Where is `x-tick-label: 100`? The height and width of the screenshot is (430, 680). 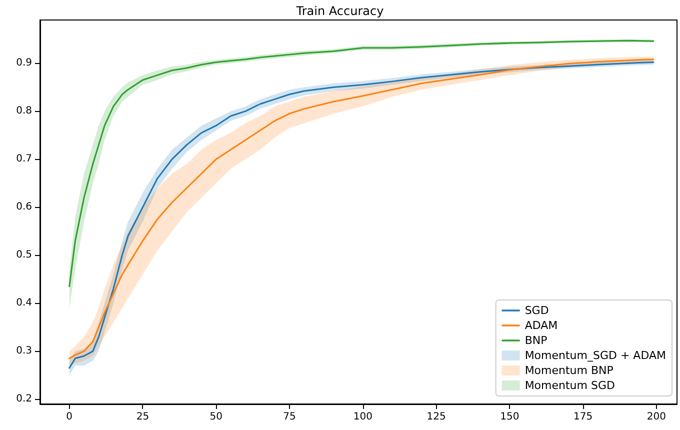
x-tick-label: 100 is located at coordinates (362, 417).